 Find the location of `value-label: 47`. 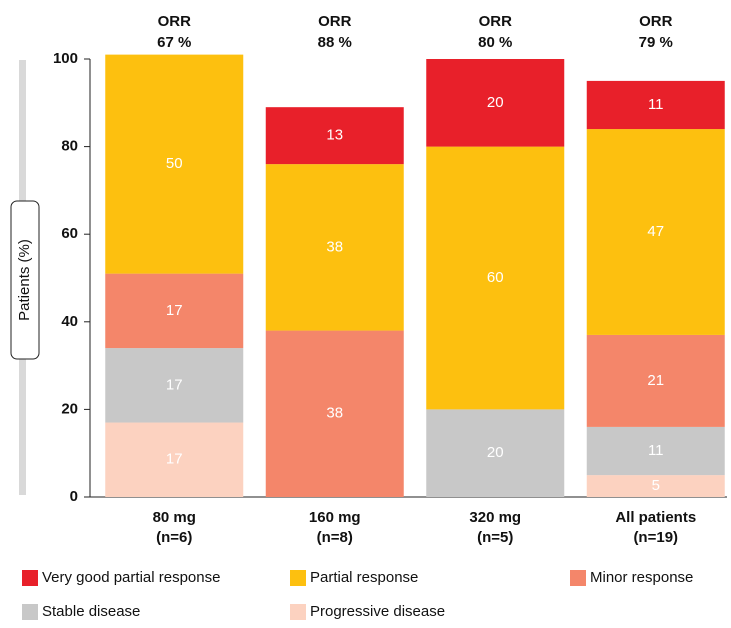

value-label: 47 is located at coordinates (655, 231).